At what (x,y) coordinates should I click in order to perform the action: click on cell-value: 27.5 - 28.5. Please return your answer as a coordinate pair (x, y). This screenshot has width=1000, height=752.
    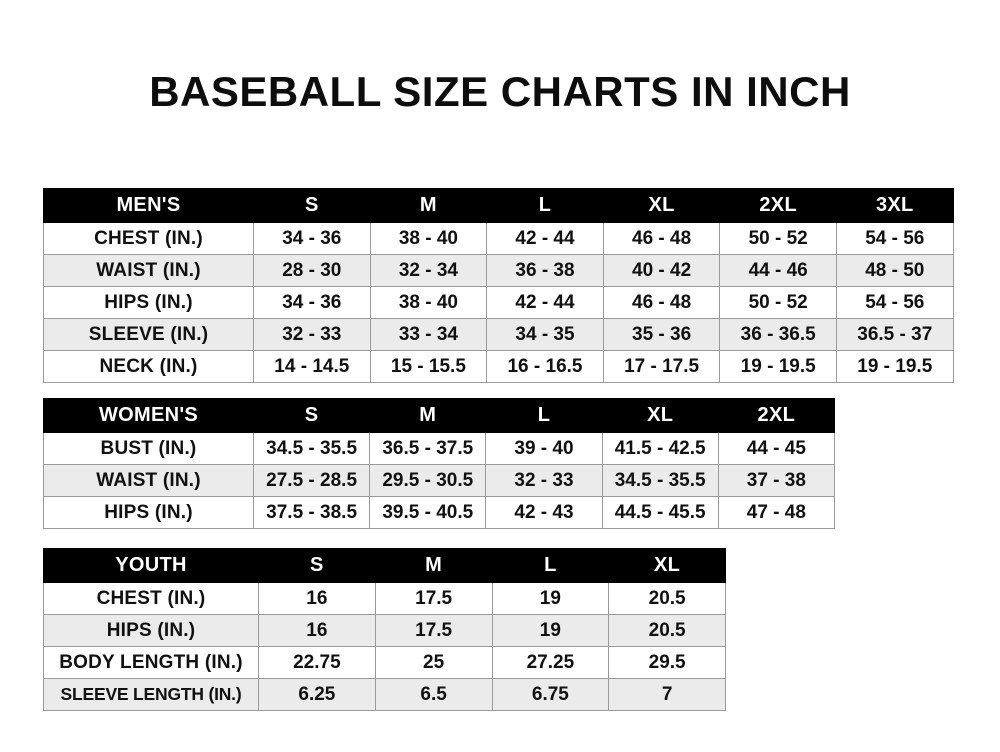
    Looking at the image, I should click on (311, 480).